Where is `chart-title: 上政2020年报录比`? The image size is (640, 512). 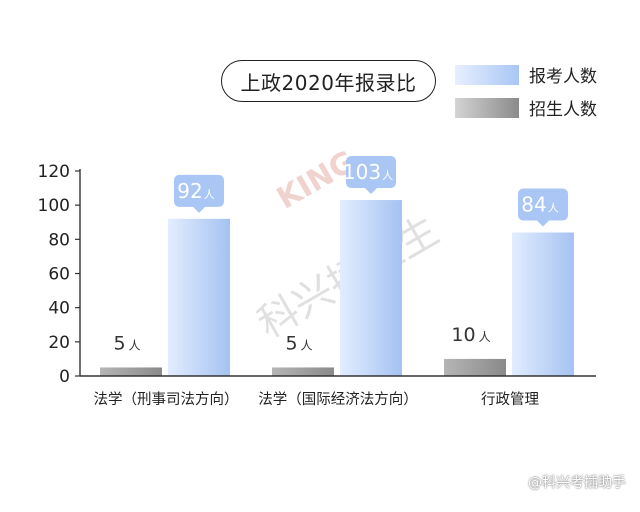 chart-title: 上政2020年报录比 is located at coordinates (328, 81).